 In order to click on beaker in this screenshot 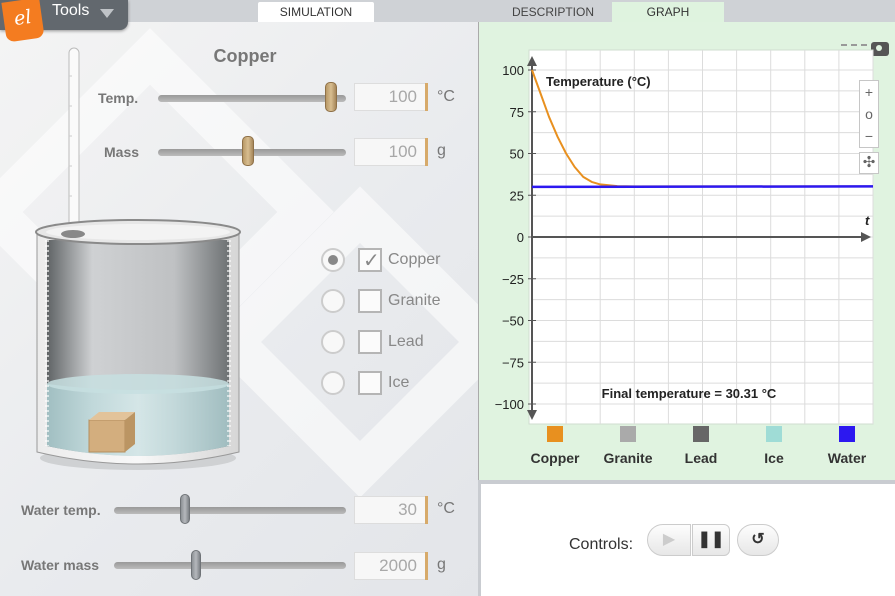, I will do `click(138, 344)`.